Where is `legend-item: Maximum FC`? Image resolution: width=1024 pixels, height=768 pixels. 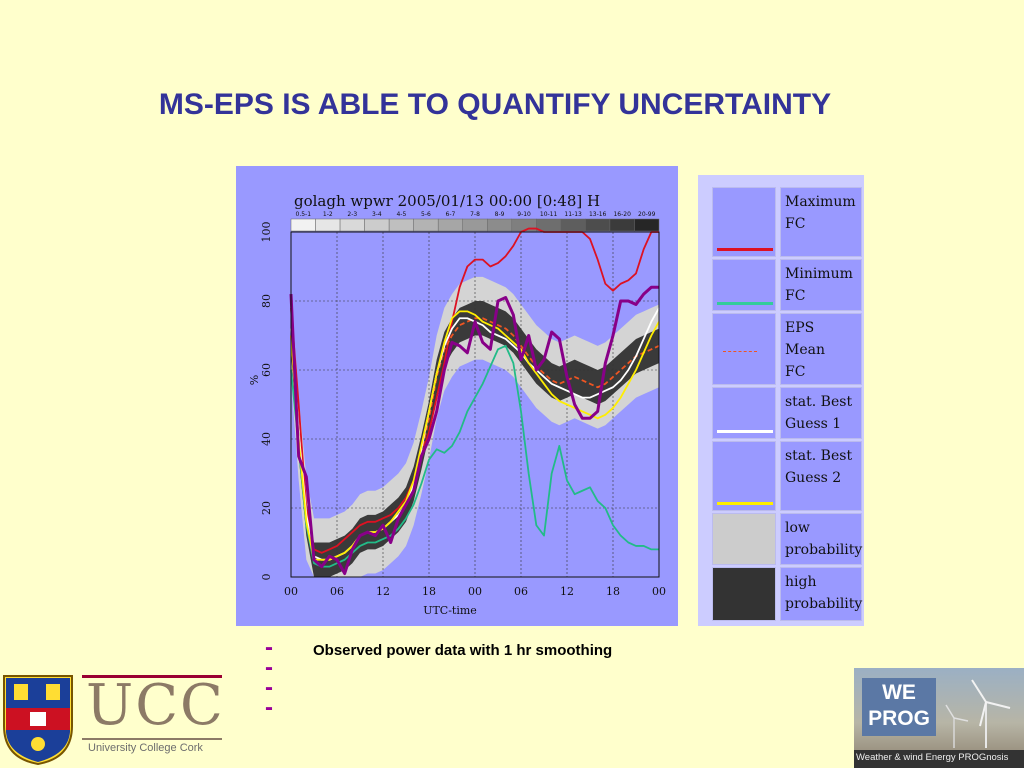 legend-item: Maximum FC is located at coordinates (784, 222).